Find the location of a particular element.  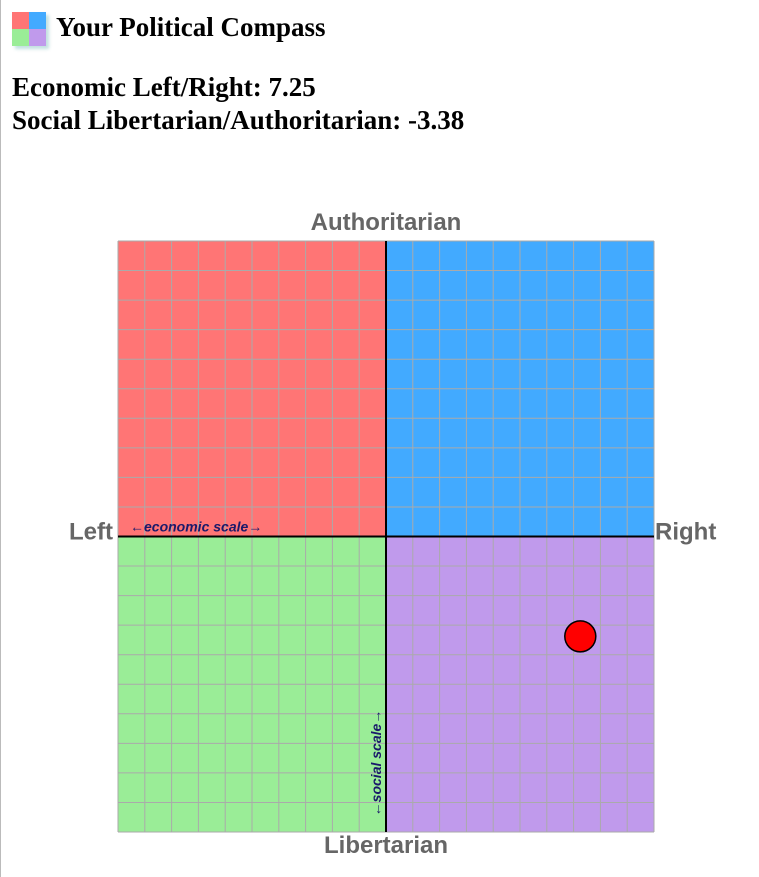

axis-label: Authoritarian is located at coordinates (386, 222).